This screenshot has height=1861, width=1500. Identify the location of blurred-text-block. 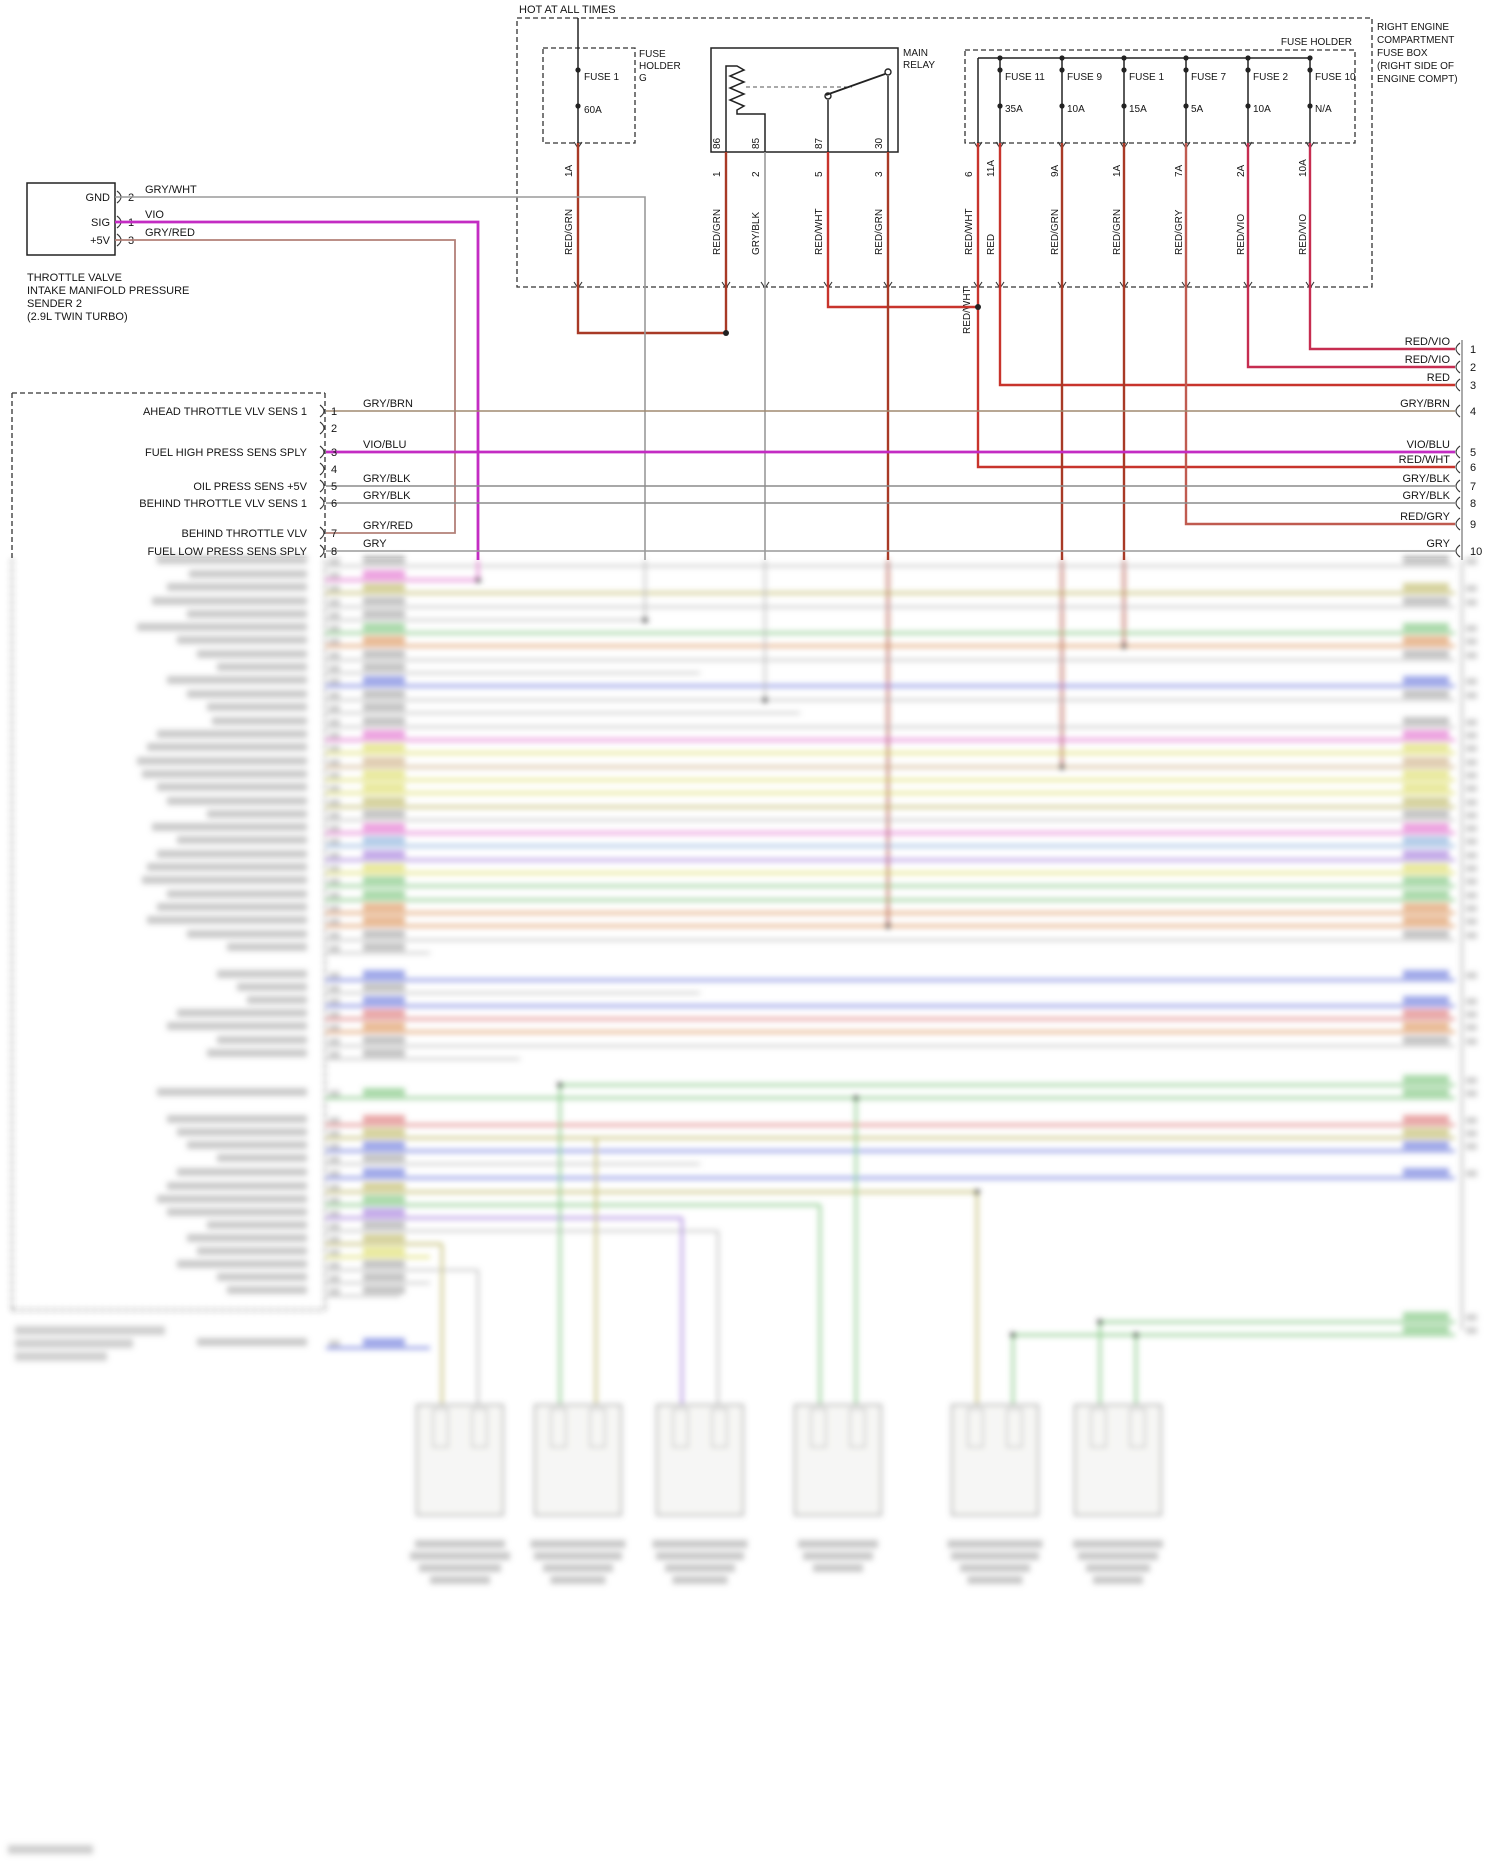
(61, 1356).